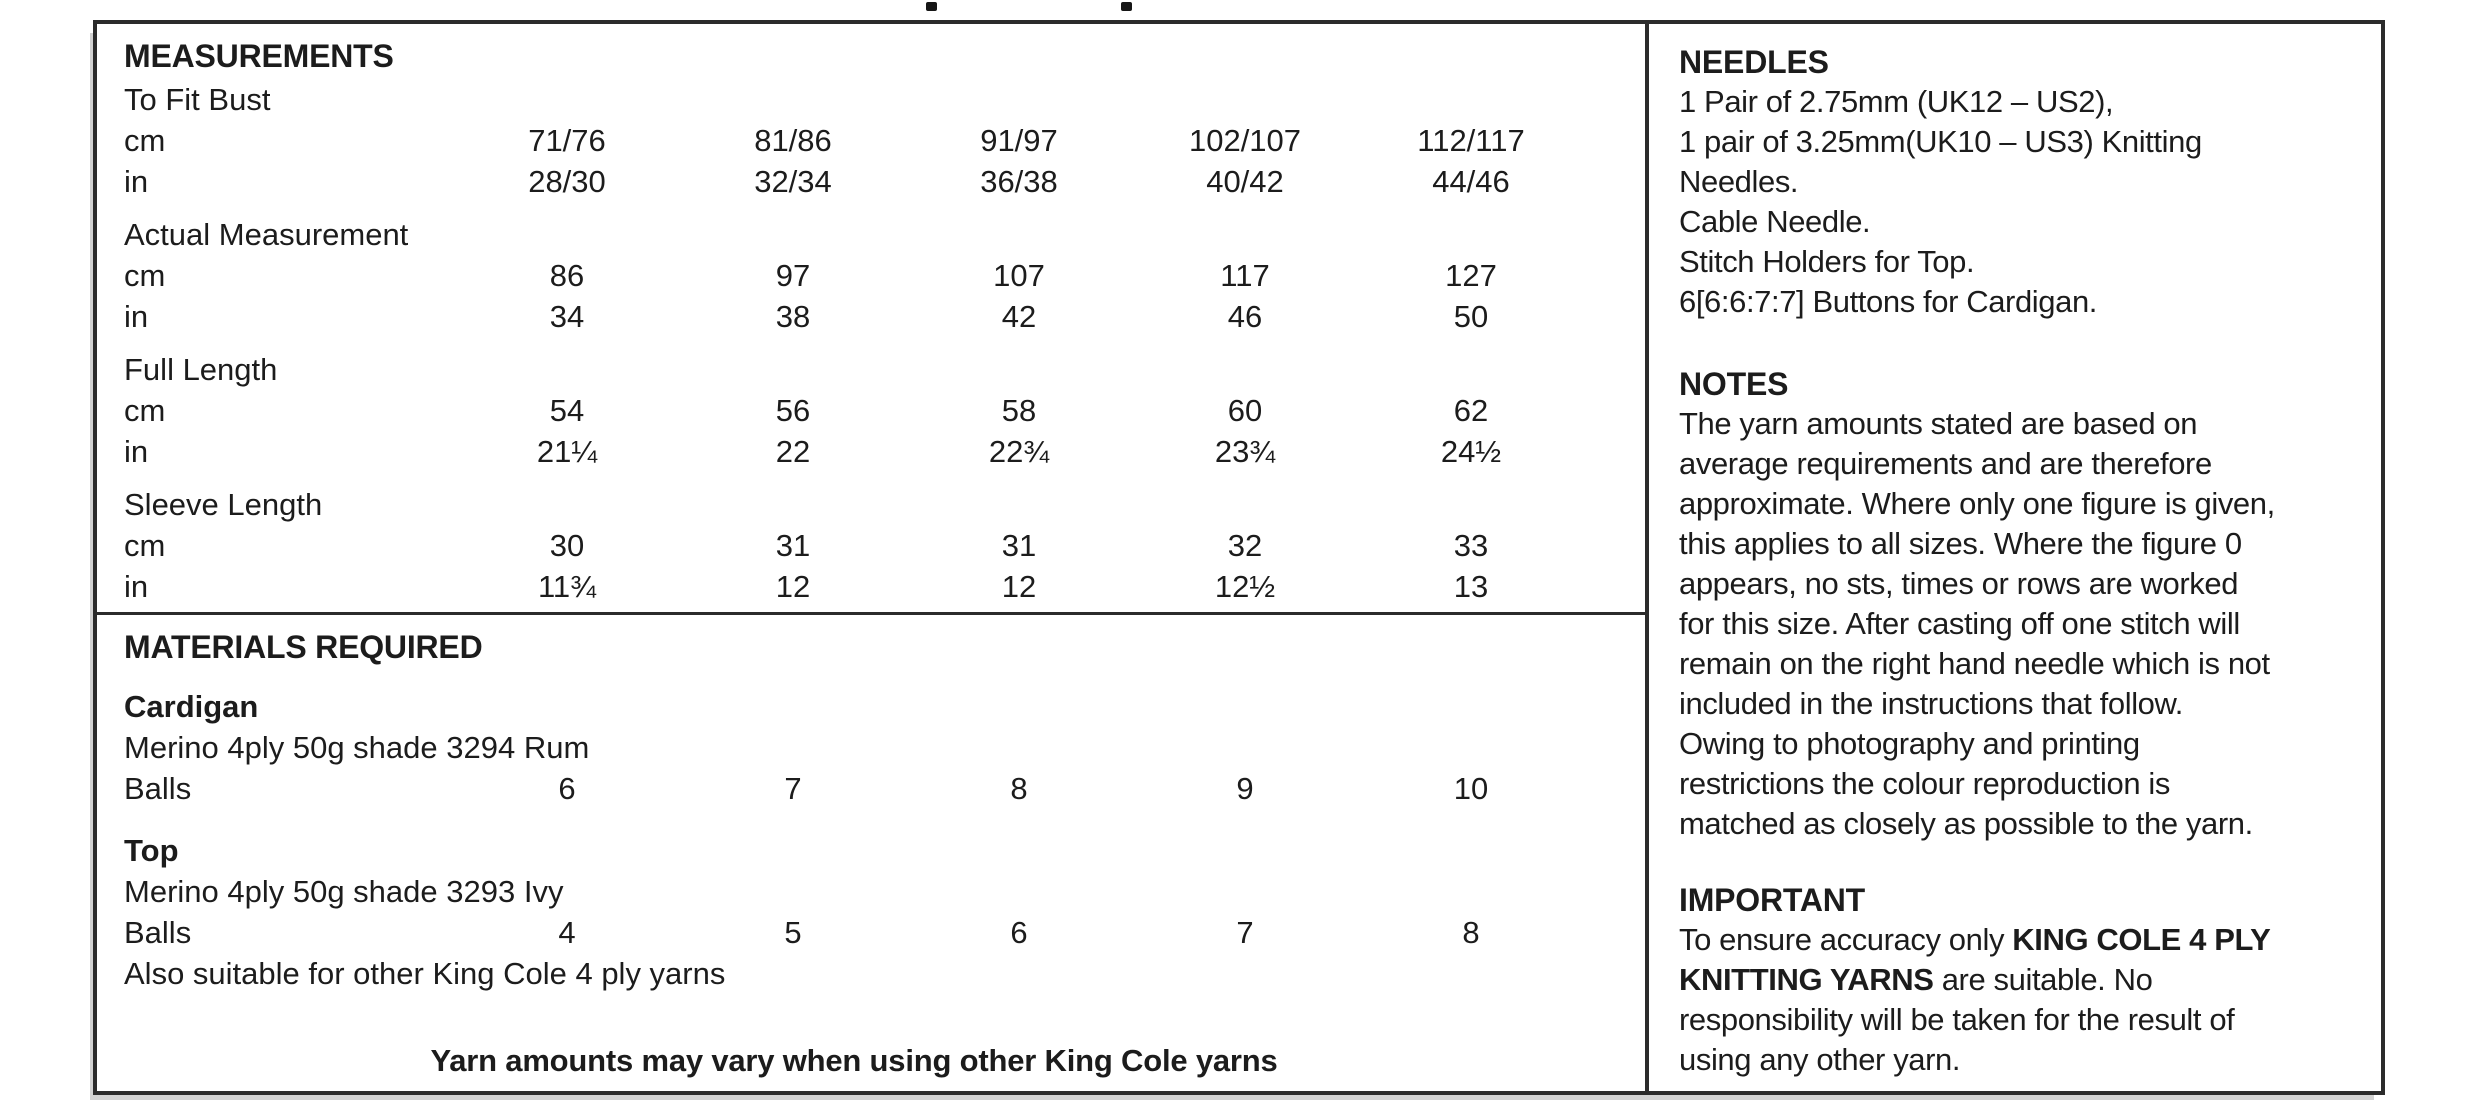 Image resolution: width=2480 pixels, height=1108 pixels. I want to click on measurement-row: in 34 38 42 46 50, so click(874, 316).